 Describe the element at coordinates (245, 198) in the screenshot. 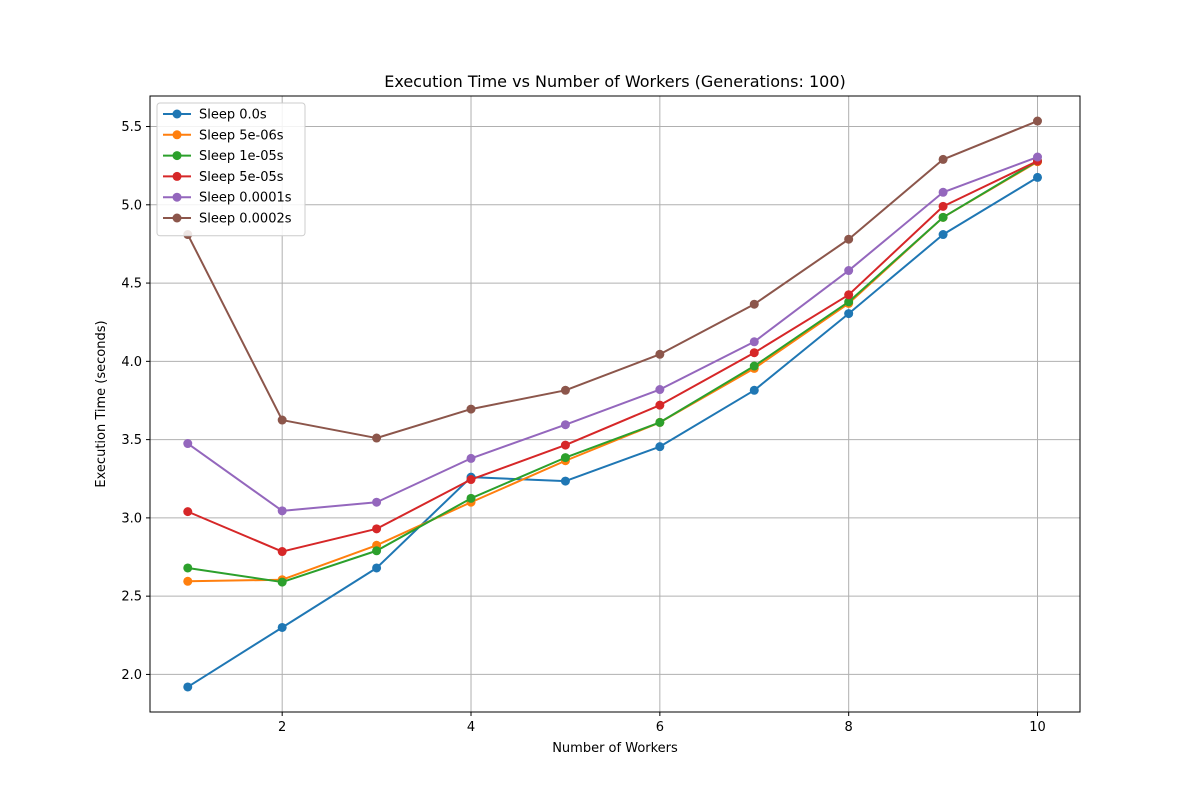

I see `legend-label: Sleep 0.0001s` at that location.